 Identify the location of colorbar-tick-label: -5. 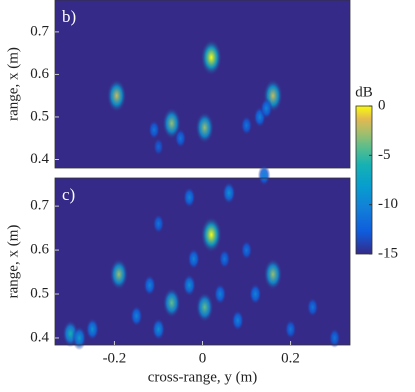
(384, 155).